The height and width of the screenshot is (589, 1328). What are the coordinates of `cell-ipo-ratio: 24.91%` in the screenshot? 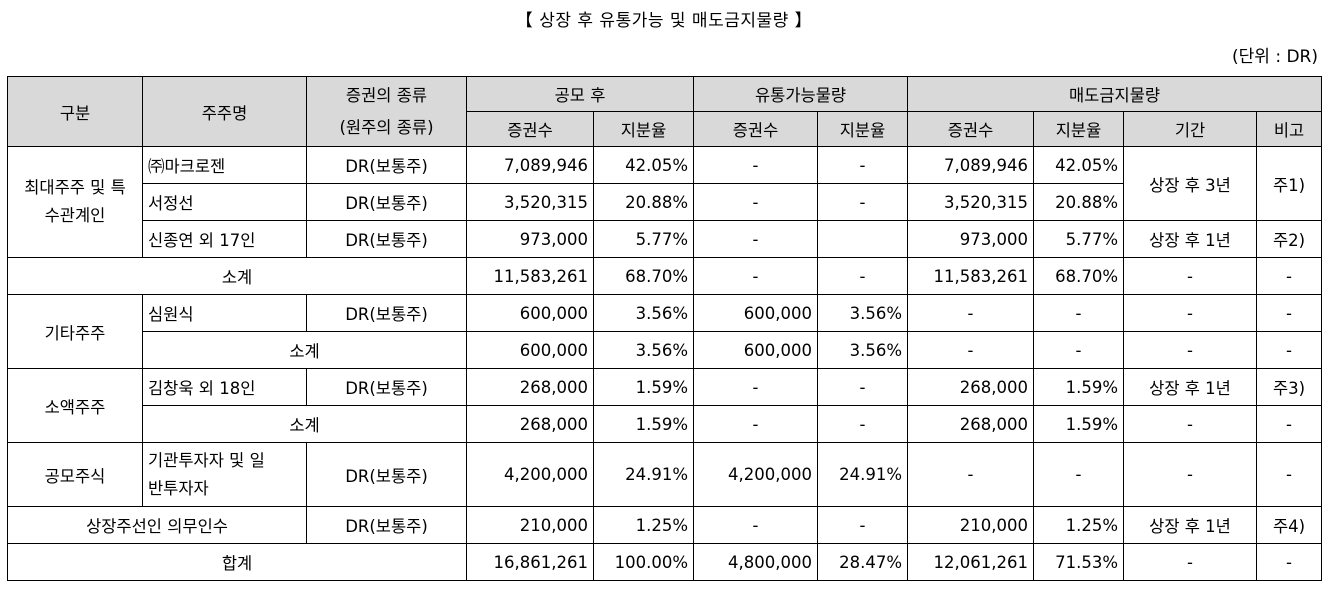 It's located at (643, 474).